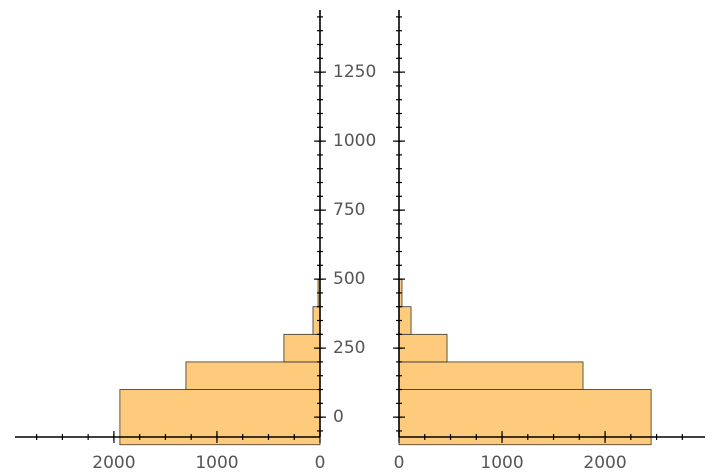 This screenshot has height=476, width=720. What do you see at coordinates (354, 141) in the screenshot?
I see `y-tick-label: 1000` at bounding box center [354, 141].